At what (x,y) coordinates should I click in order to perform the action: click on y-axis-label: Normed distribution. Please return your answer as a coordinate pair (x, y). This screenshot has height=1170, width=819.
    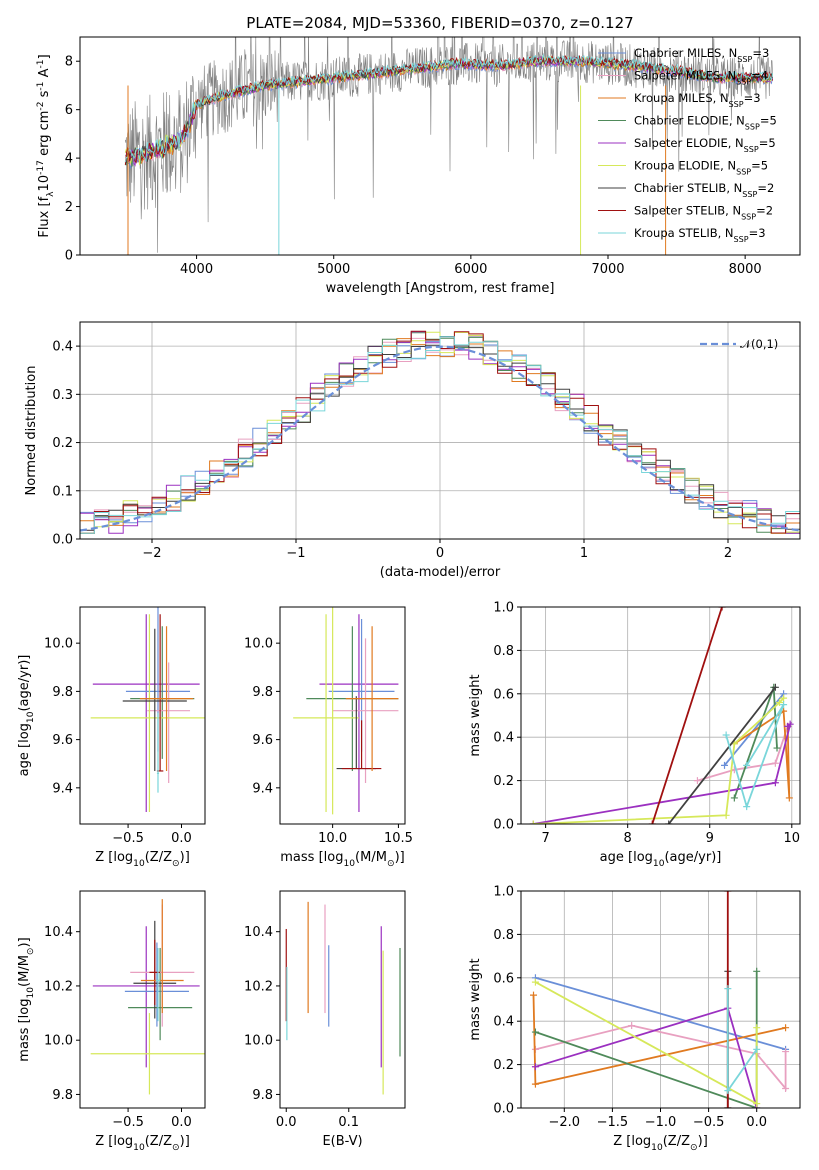
    Looking at the image, I should click on (31, 431).